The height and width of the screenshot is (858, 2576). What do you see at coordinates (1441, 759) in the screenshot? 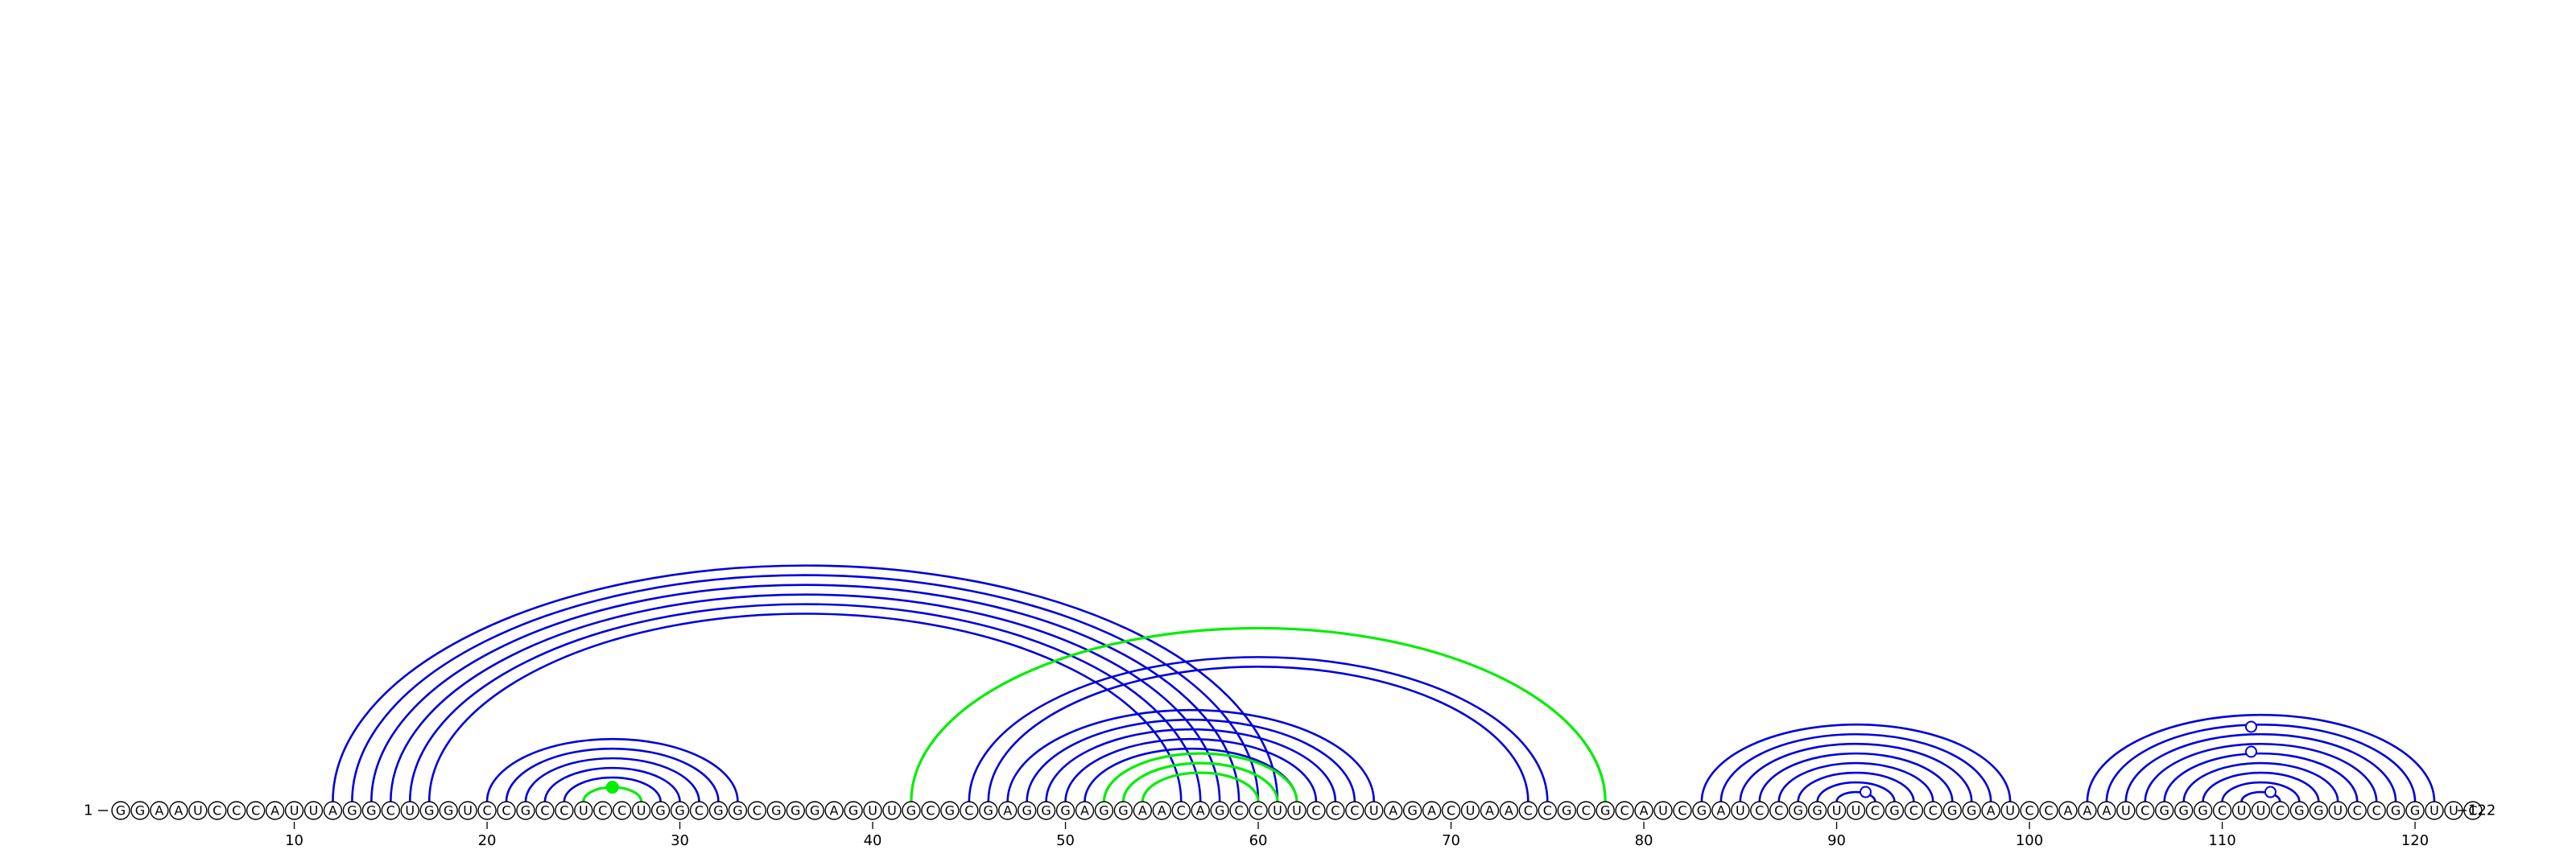
I see `hairpin-loop-markers` at bounding box center [1441, 759].